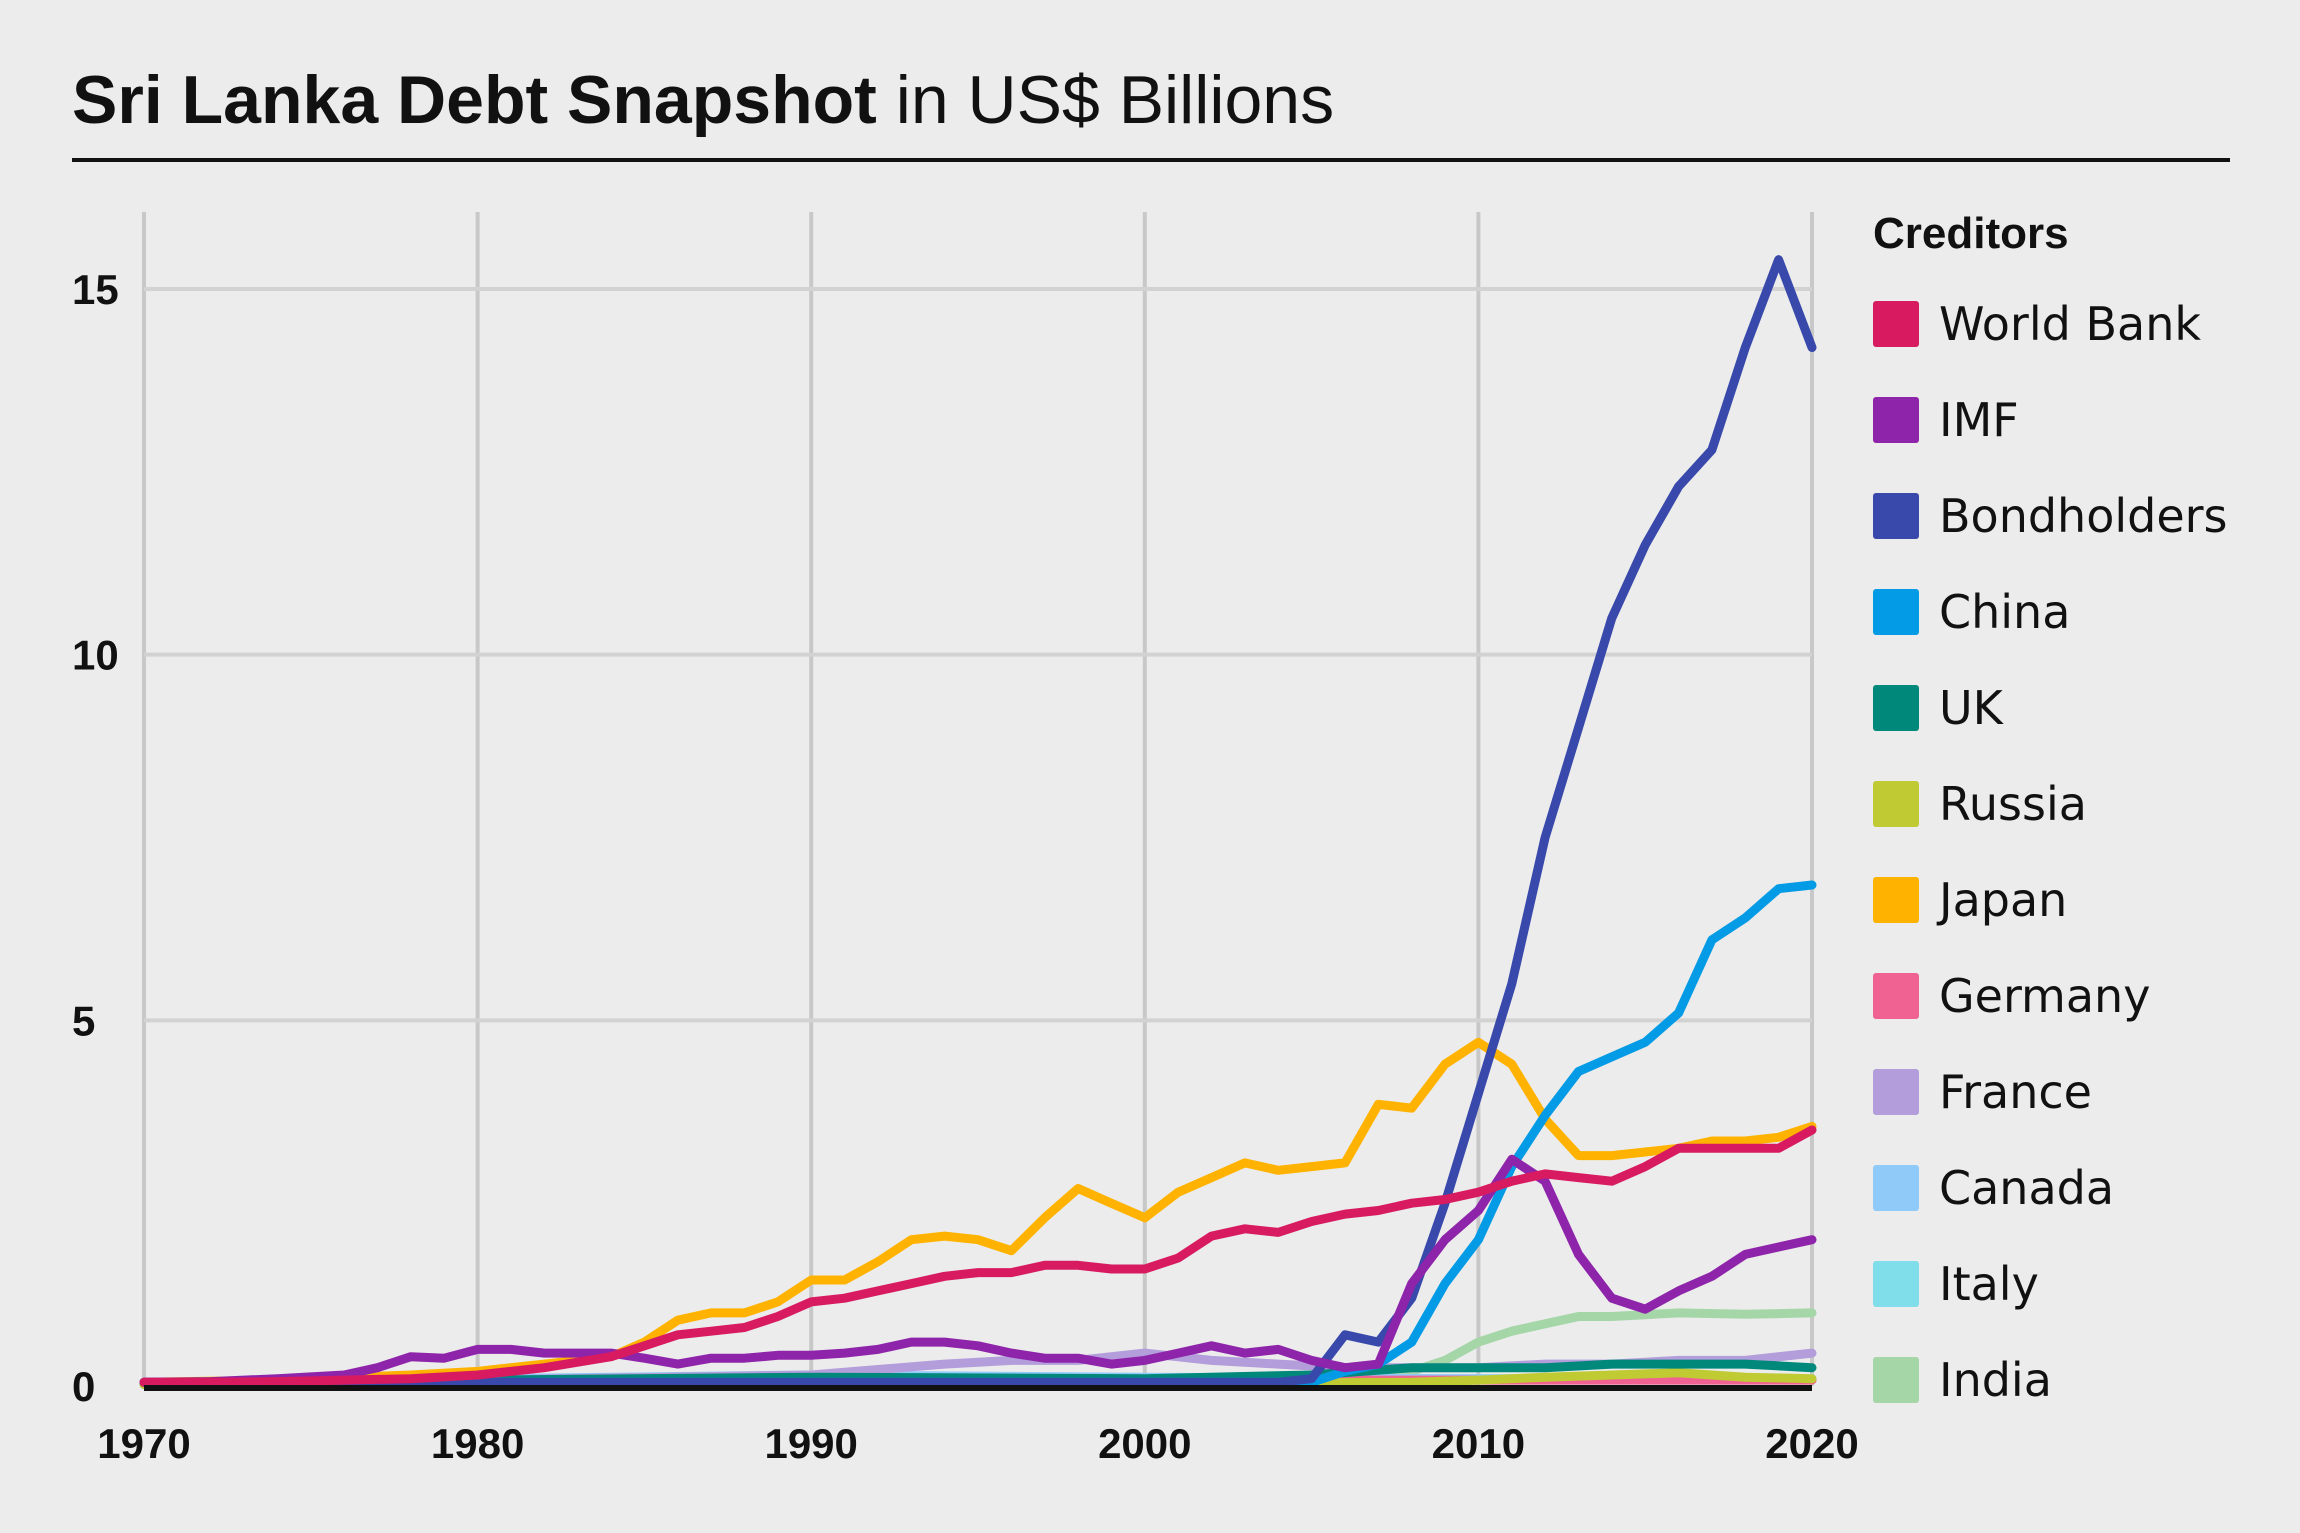  I want to click on legend-item: Canada, so click(2083, 1188).